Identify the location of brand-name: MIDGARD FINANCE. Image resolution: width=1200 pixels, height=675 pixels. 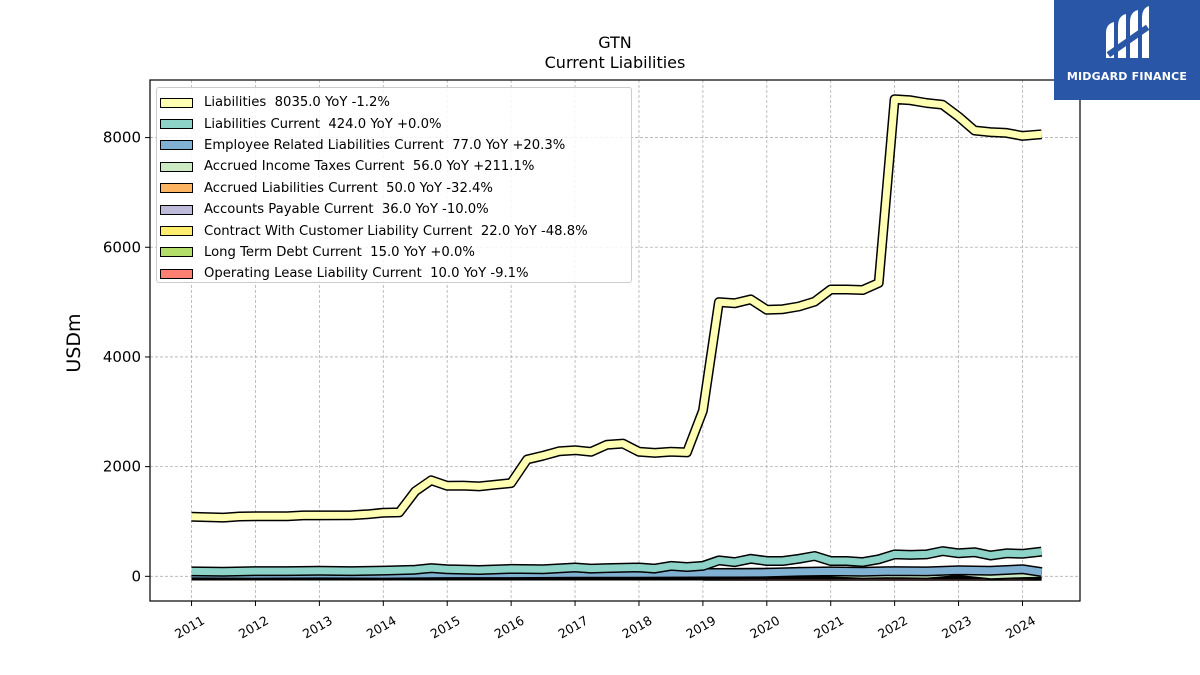
(1127, 76).